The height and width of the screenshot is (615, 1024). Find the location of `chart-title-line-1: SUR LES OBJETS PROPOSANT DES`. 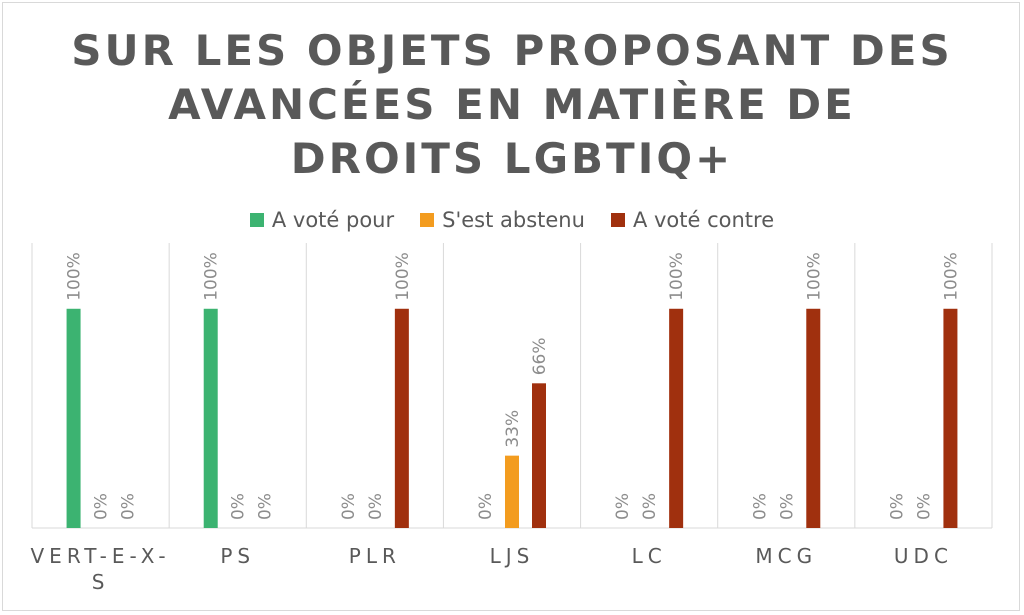

chart-title-line-1: SUR LES OBJETS PROPOSANT DES is located at coordinates (512, 50).